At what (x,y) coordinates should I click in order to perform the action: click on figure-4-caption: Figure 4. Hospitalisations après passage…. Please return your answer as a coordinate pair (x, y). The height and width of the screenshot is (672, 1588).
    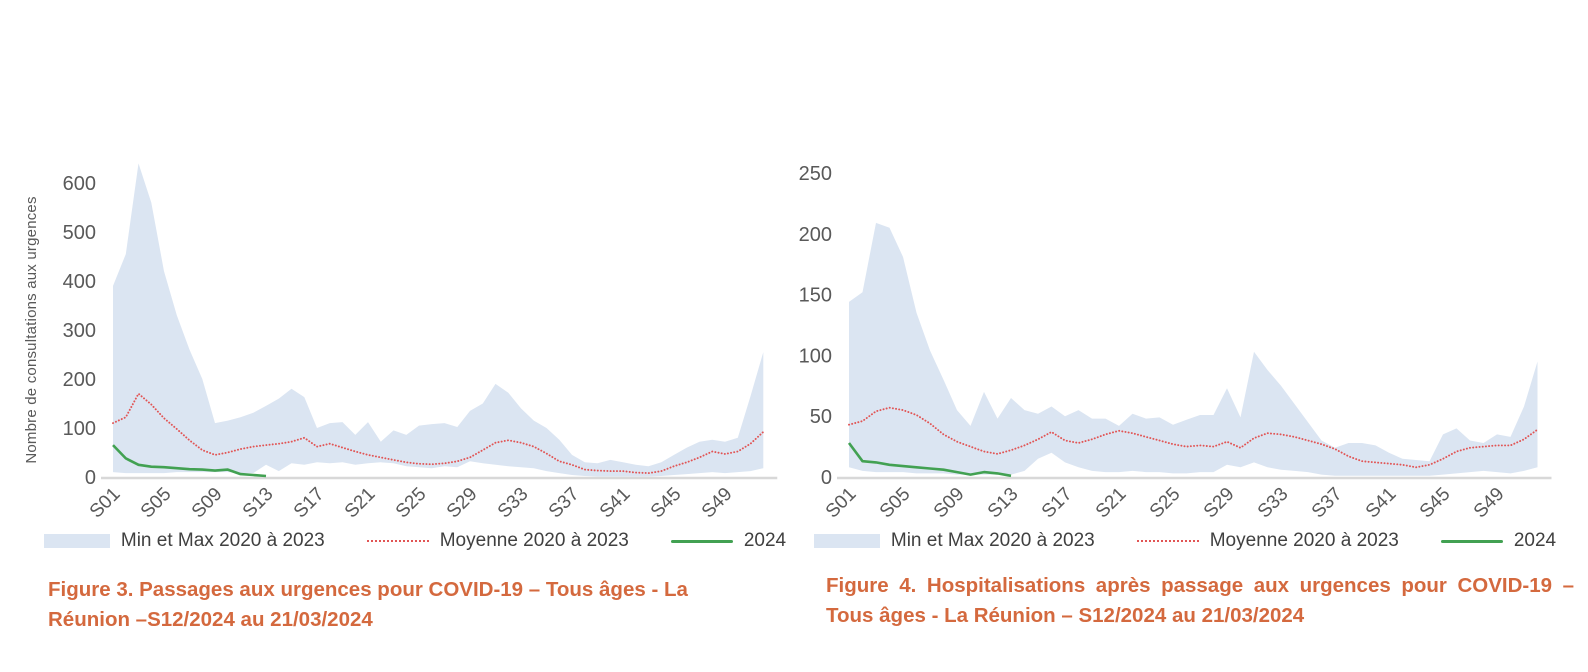
    Looking at the image, I should click on (1200, 600).